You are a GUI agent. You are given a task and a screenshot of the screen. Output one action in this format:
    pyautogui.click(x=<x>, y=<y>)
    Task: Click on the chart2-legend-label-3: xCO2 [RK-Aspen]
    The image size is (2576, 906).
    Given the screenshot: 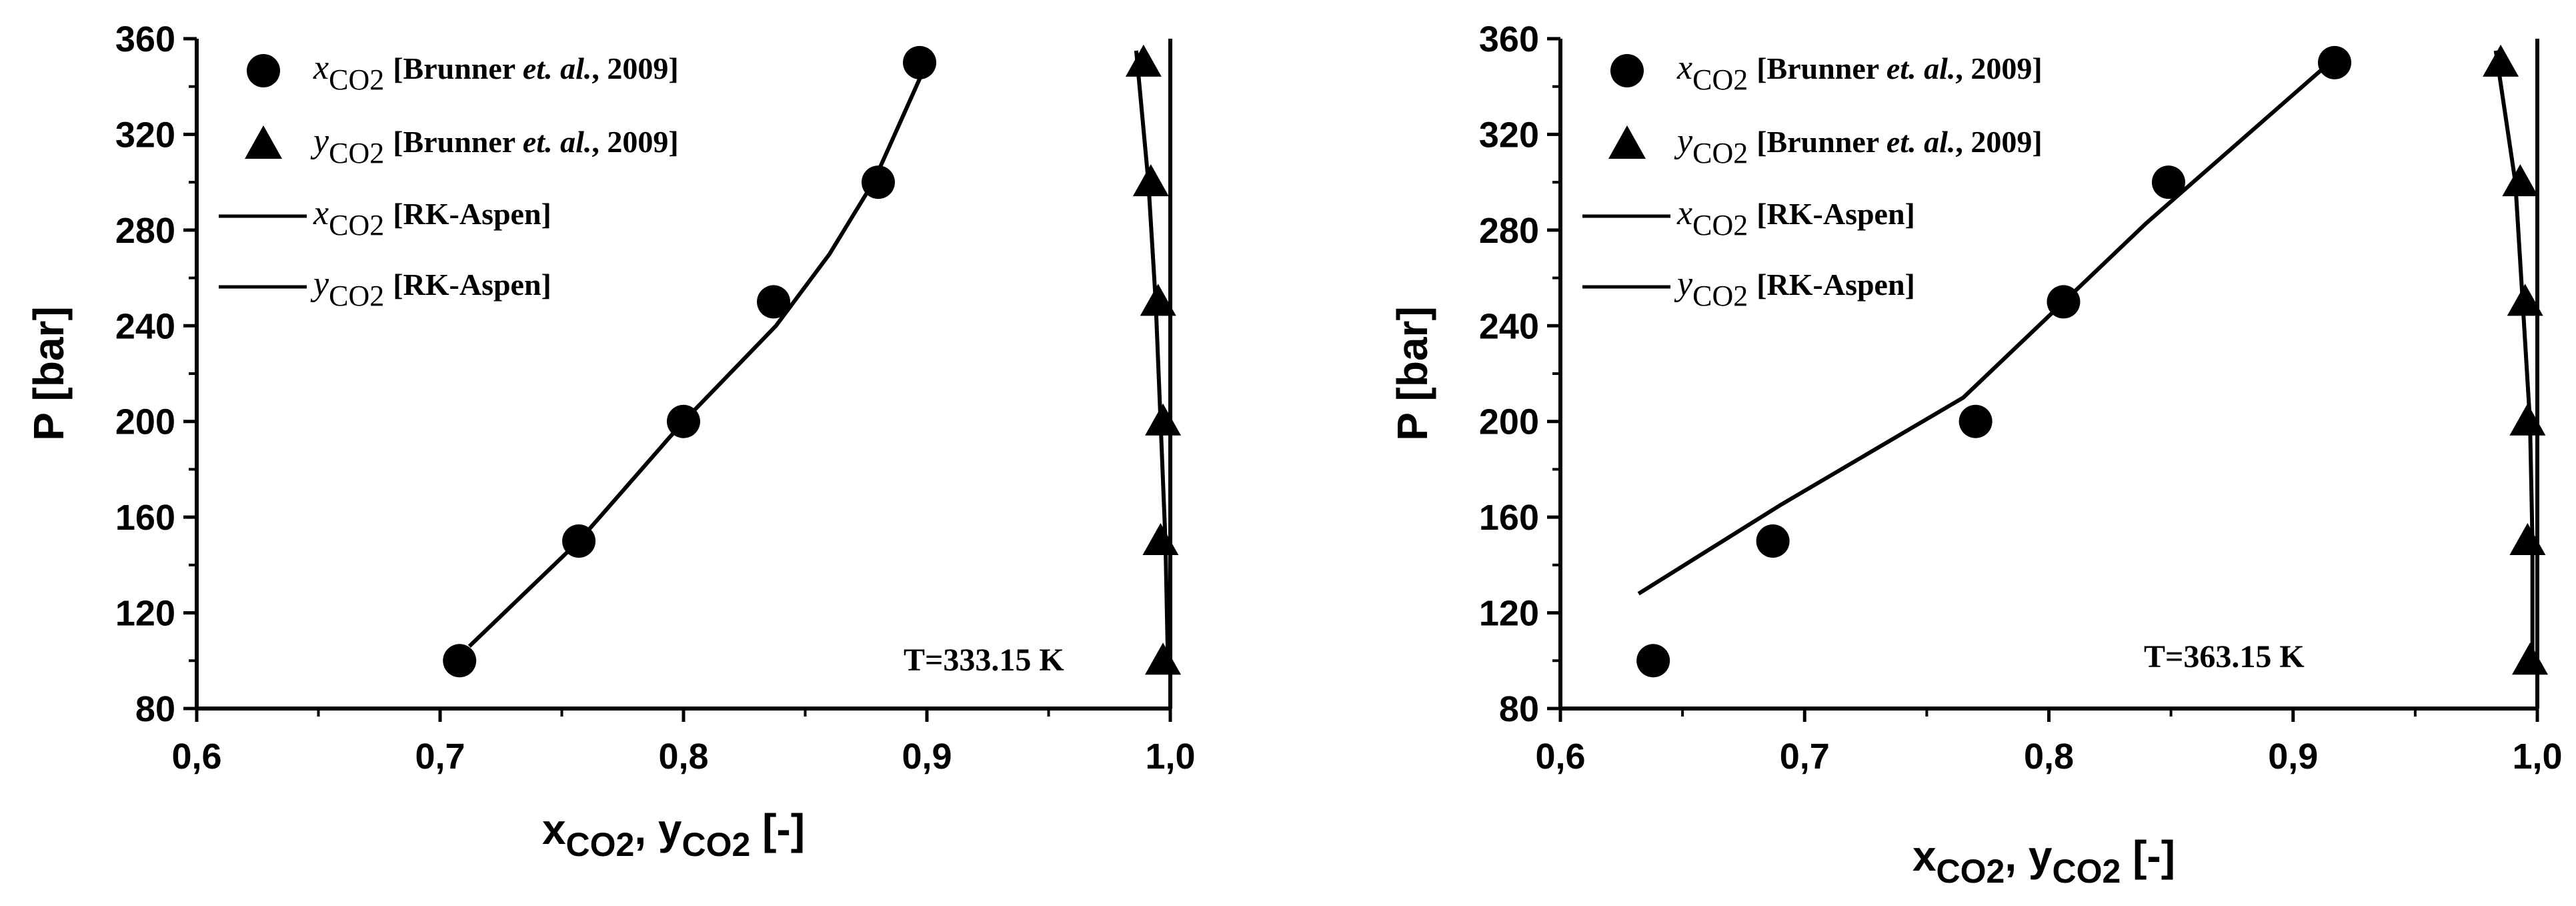 What is the action you would take?
    pyautogui.click(x=1795, y=218)
    